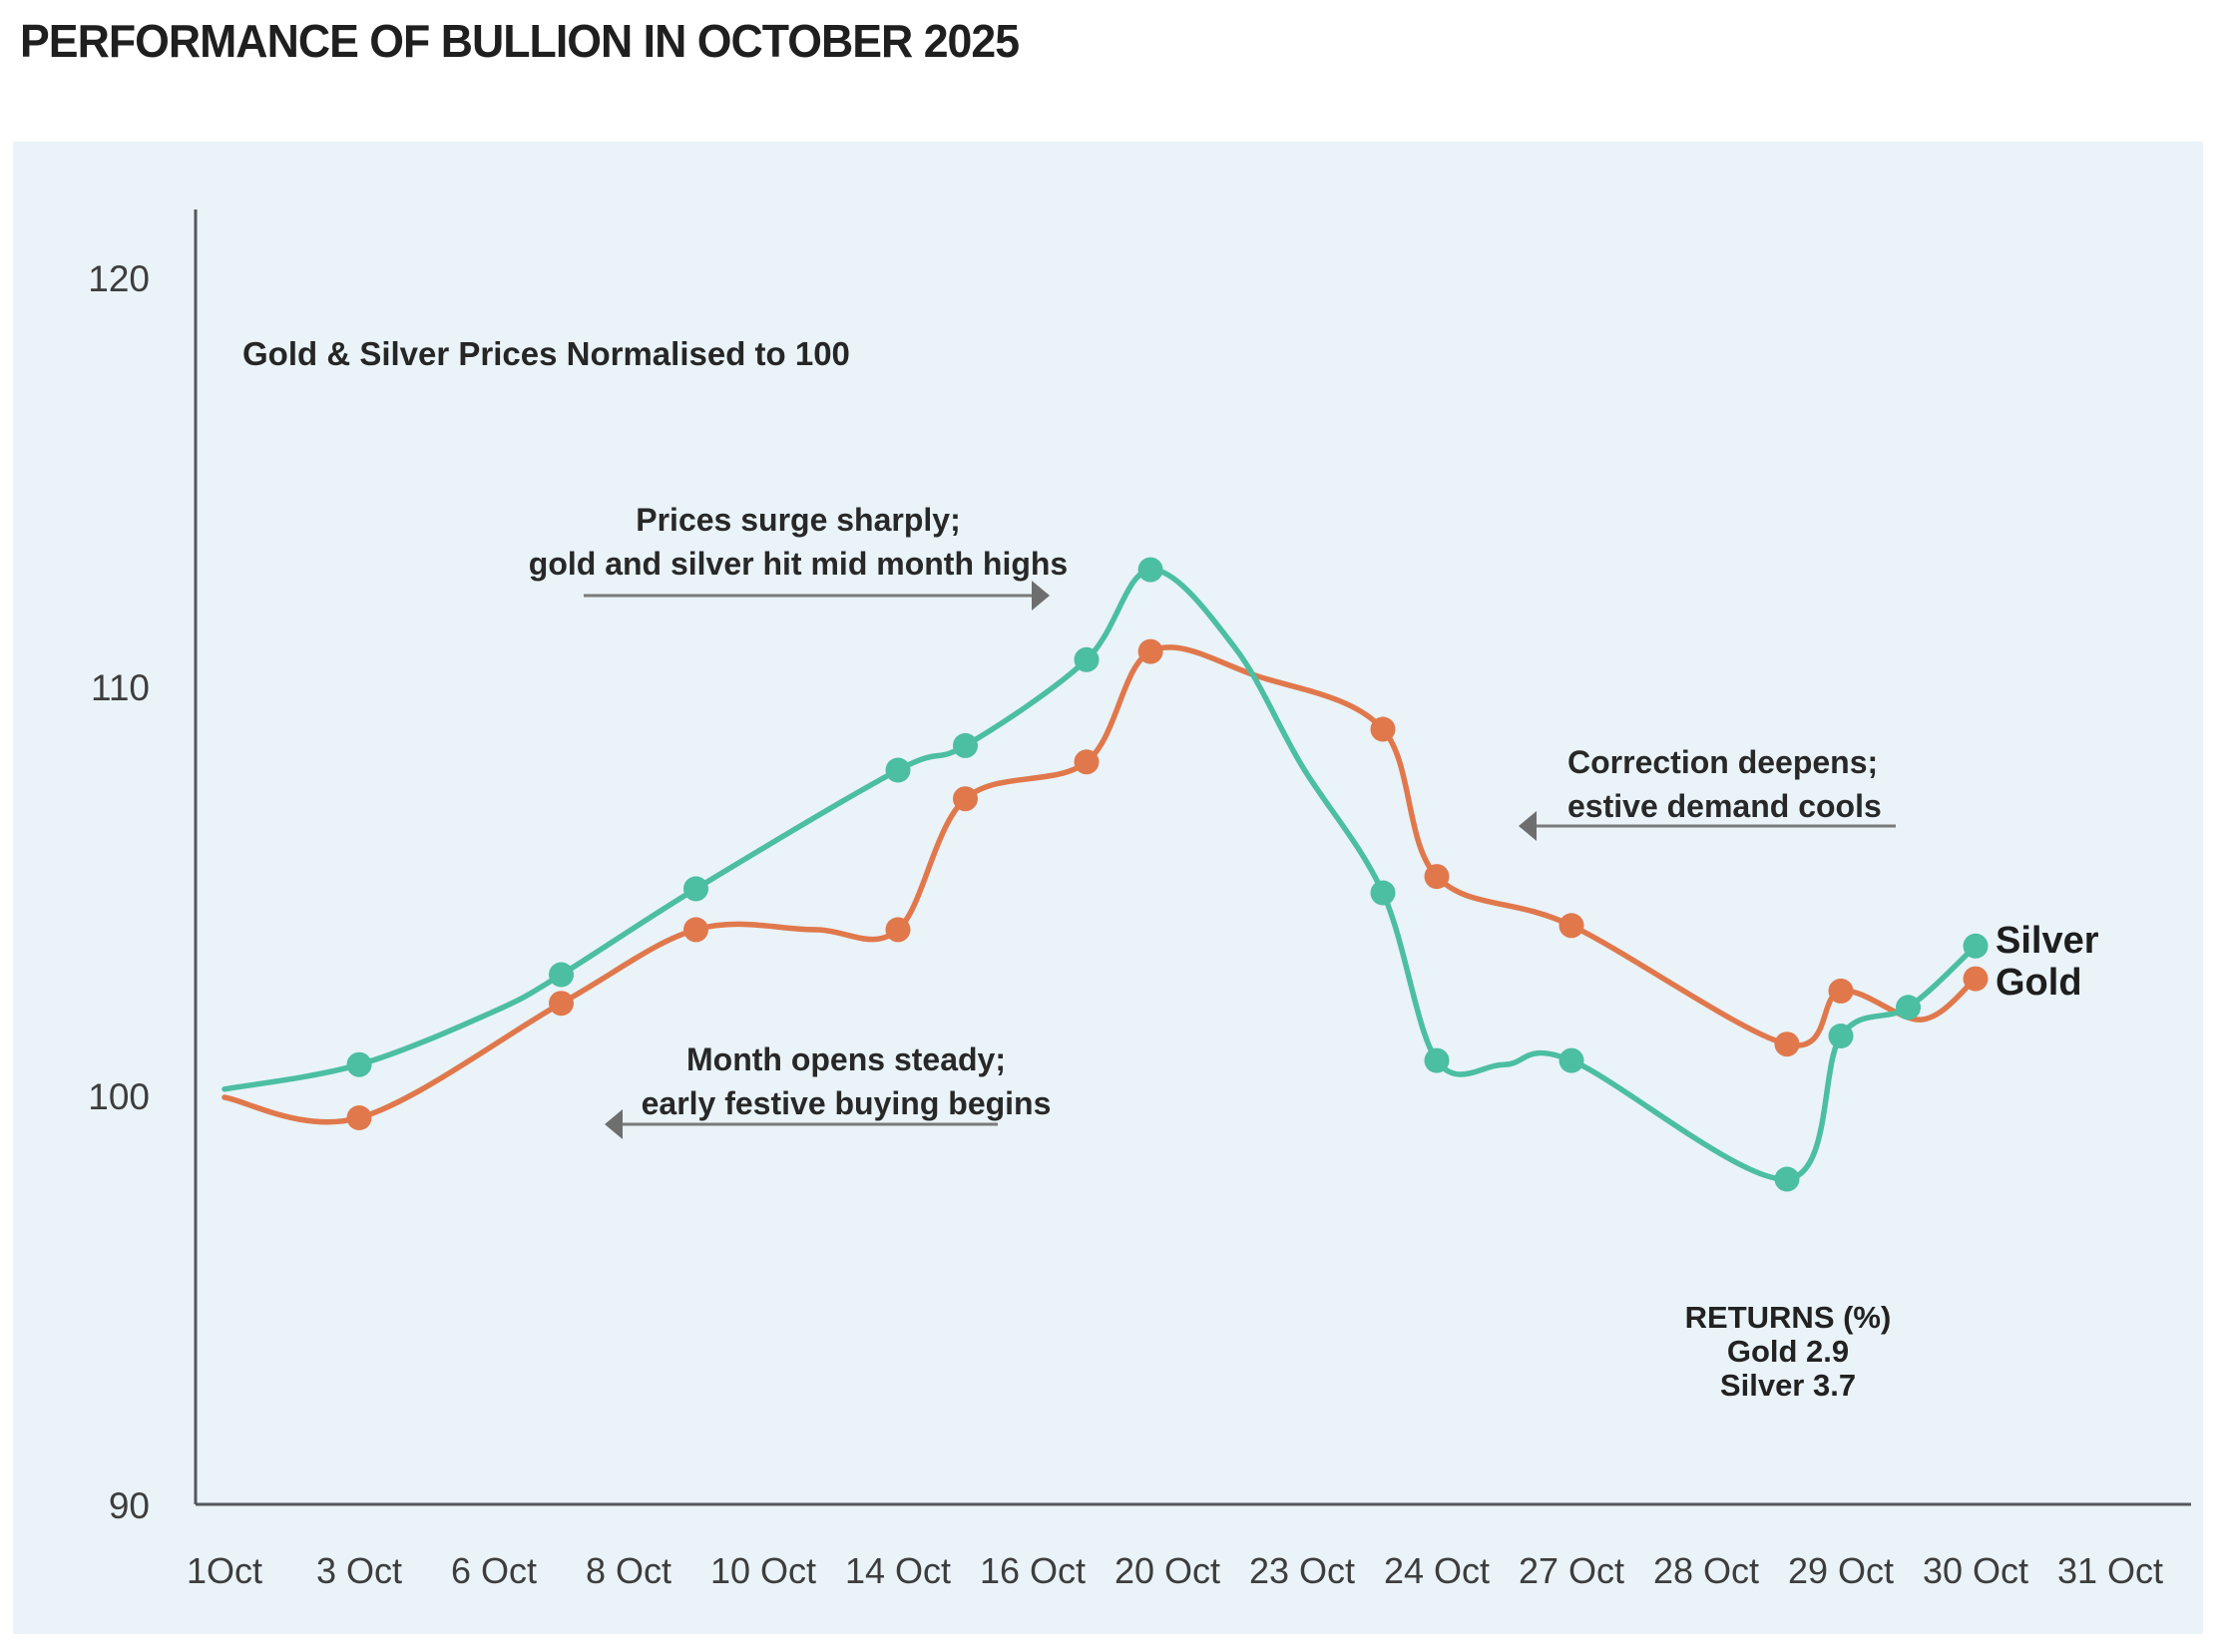  Describe the element at coordinates (119, 278) in the screenshot. I see `y-tick-label: 120` at that location.